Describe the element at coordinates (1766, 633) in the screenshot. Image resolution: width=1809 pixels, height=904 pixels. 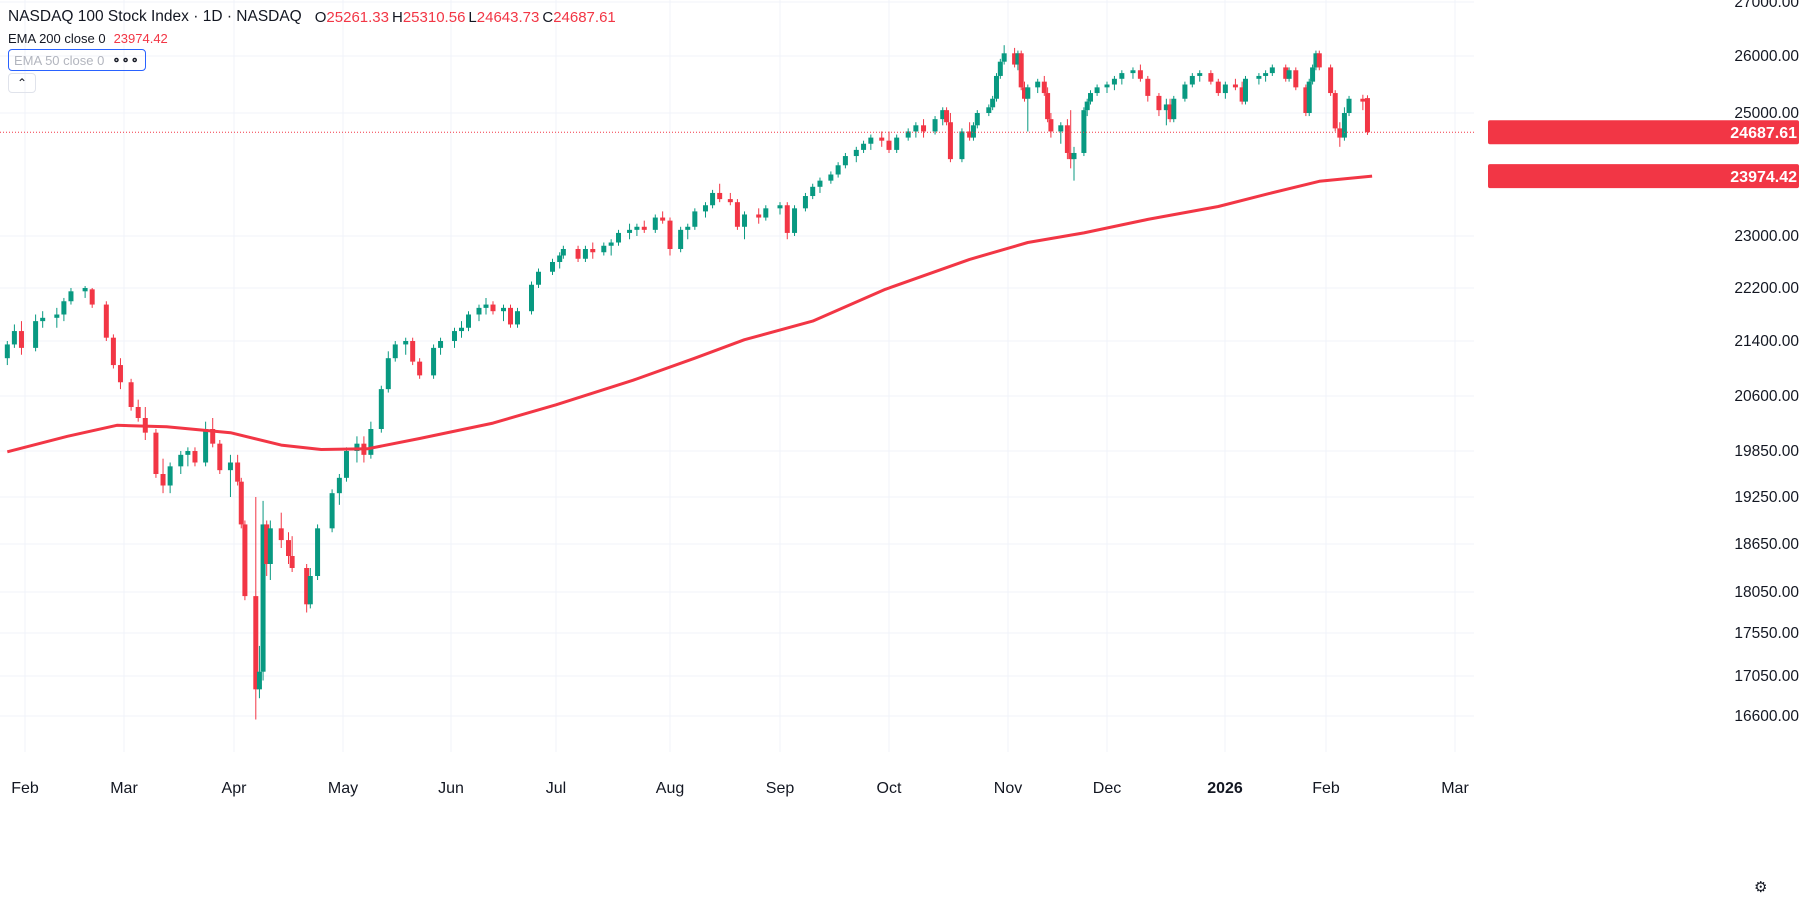
I see `price-tick-label: 17550.00` at that location.